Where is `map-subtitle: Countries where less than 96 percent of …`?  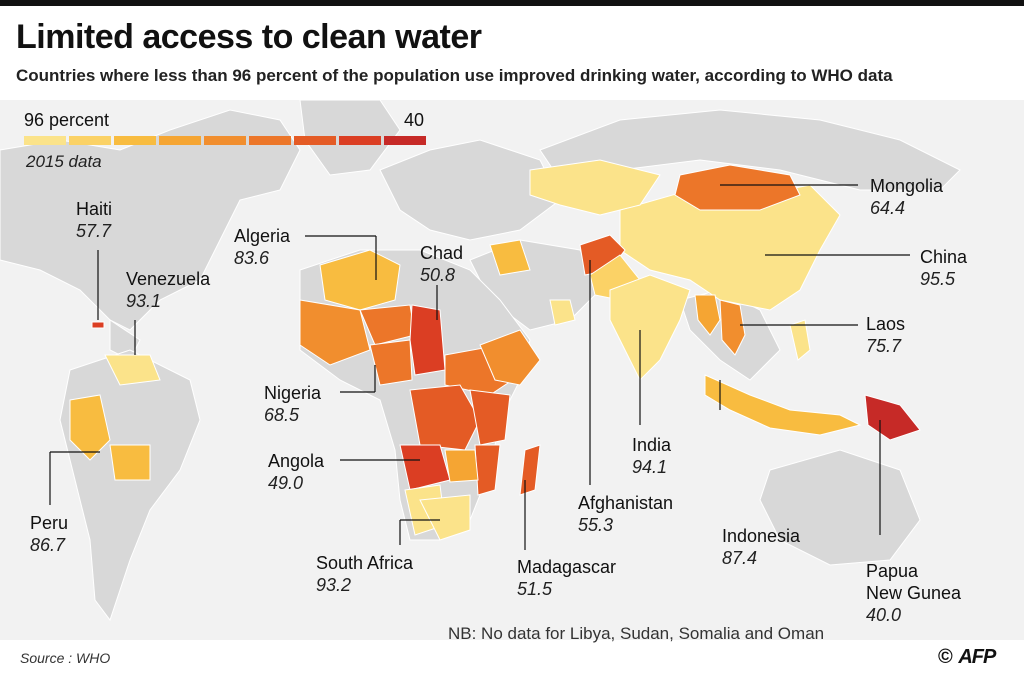 map-subtitle: Countries where less than 96 percent of … is located at coordinates (454, 75).